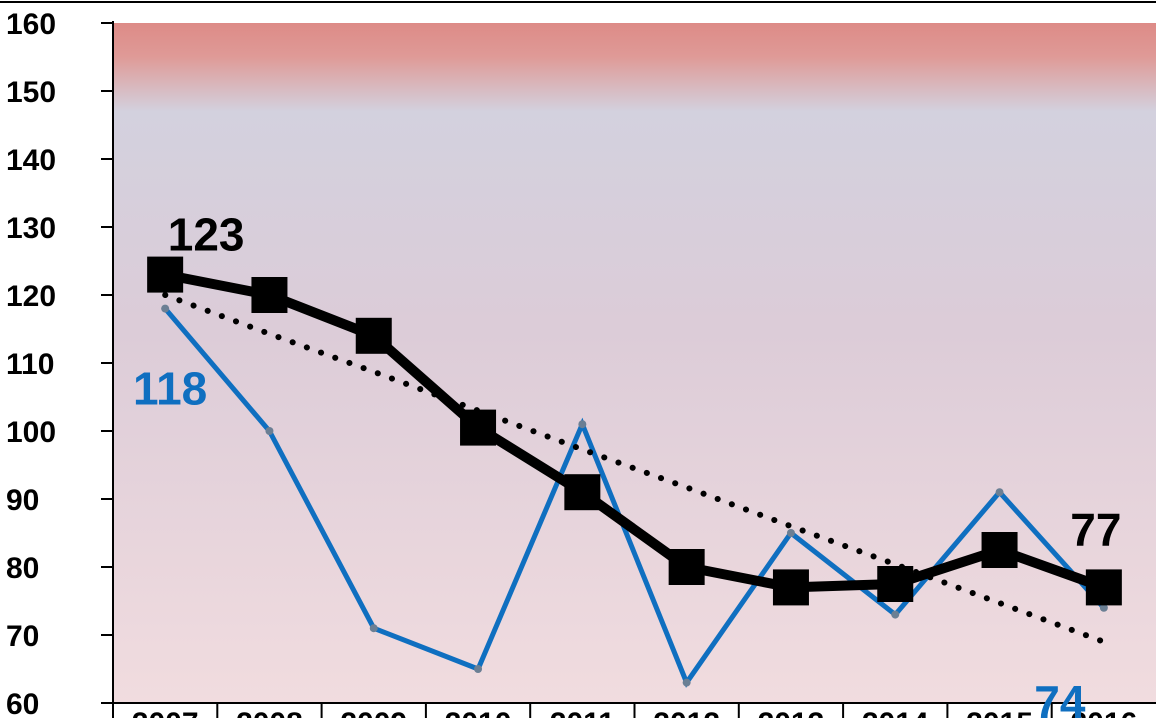 This screenshot has width=1156, height=718. I want to click on x-tick-label: 2011, so click(582, 712).